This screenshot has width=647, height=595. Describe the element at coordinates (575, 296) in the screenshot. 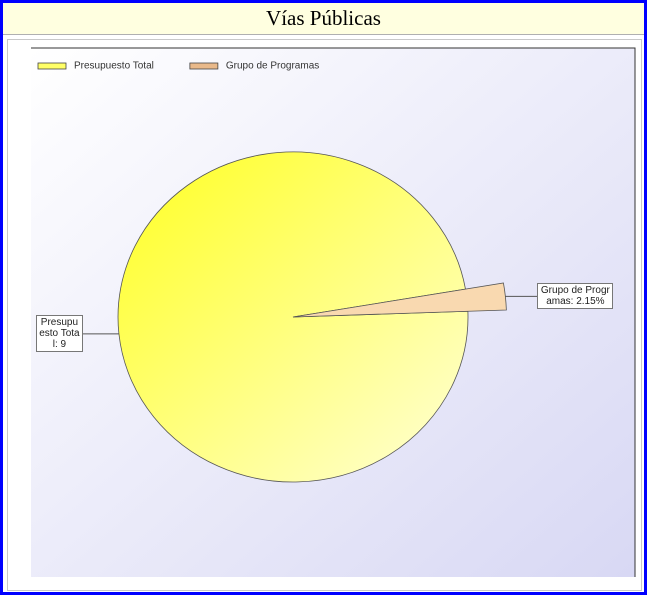

I see `slice-label: Grupo de Programas: 2.15%` at that location.